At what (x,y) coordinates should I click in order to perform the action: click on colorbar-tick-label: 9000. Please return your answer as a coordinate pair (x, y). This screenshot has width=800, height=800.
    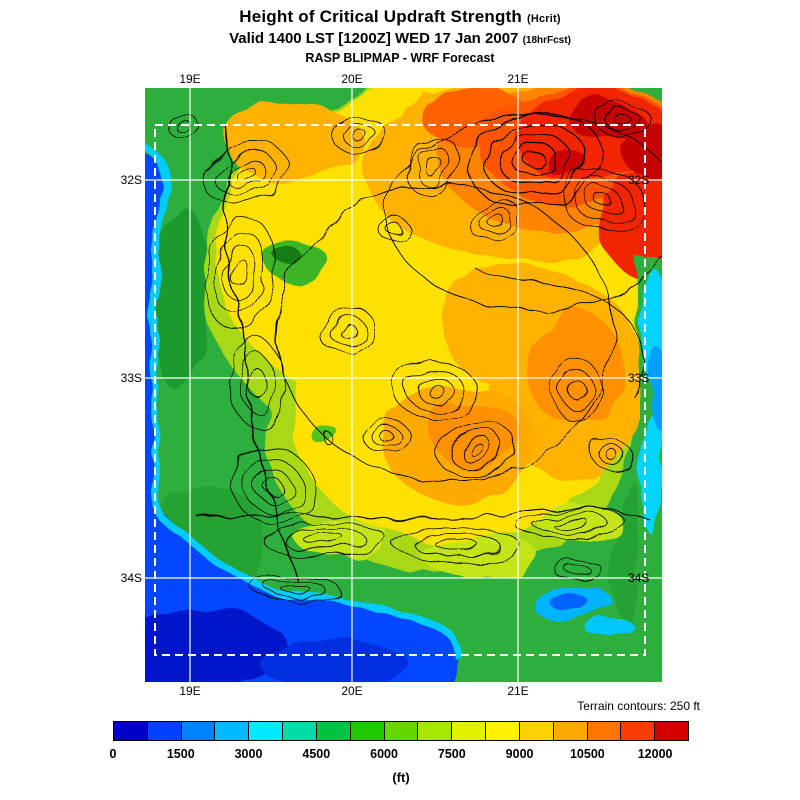
    Looking at the image, I should click on (519, 754).